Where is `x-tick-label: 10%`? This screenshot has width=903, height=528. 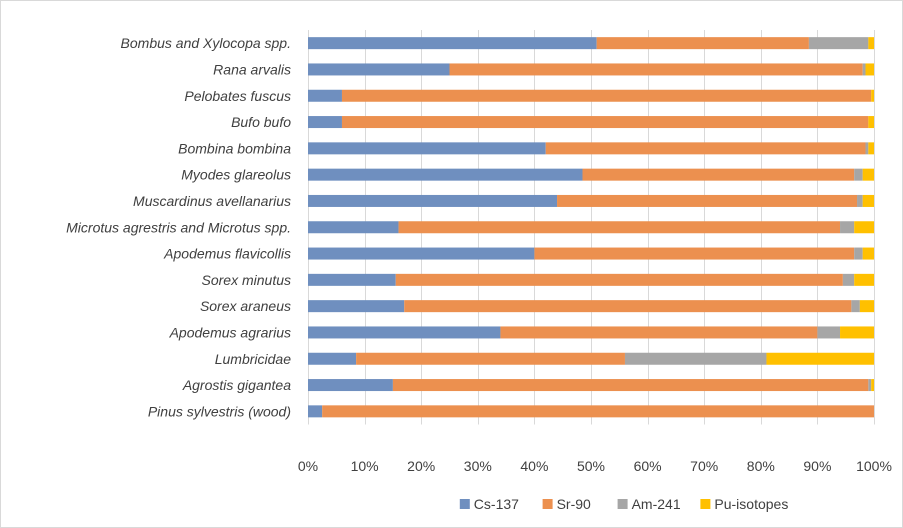
x-tick-label: 10% is located at coordinates (365, 466).